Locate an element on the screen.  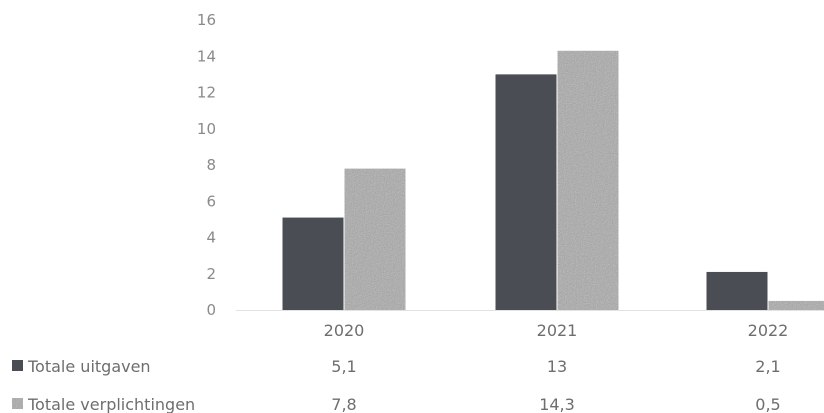
y-axis: 0 2 4 6 8 10 12 14 16 is located at coordinates (206, 165).